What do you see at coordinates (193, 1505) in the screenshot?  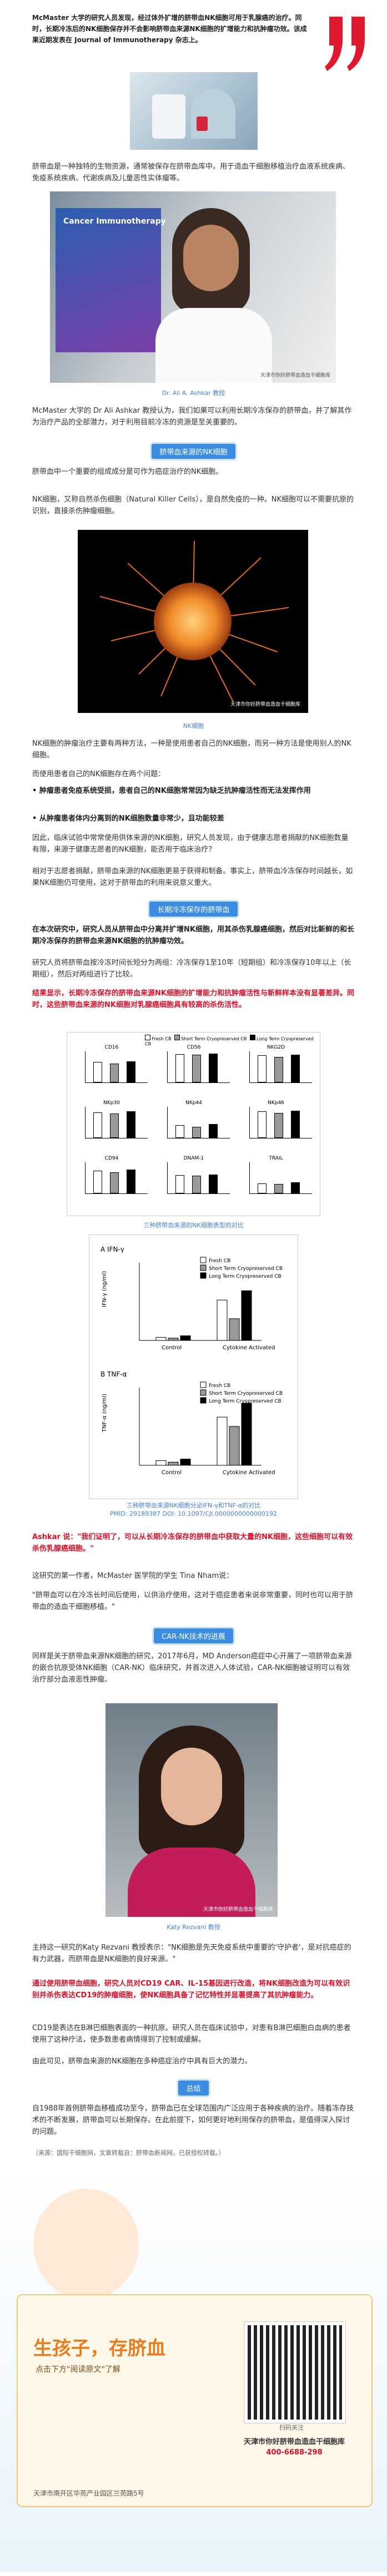 I see `chart-caption: 三种脐带血来源NK细胞分泌IFN-γ和TNF-α的对比` at bounding box center [193, 1505].